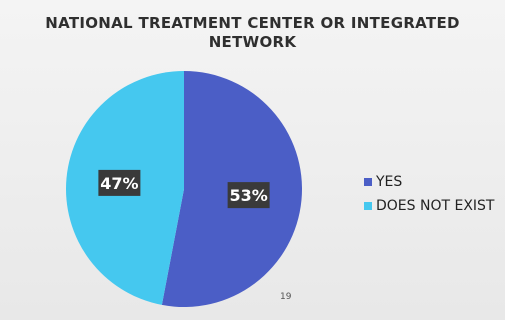  I want to click on legend-item-yes: YES, so click(429, 182).